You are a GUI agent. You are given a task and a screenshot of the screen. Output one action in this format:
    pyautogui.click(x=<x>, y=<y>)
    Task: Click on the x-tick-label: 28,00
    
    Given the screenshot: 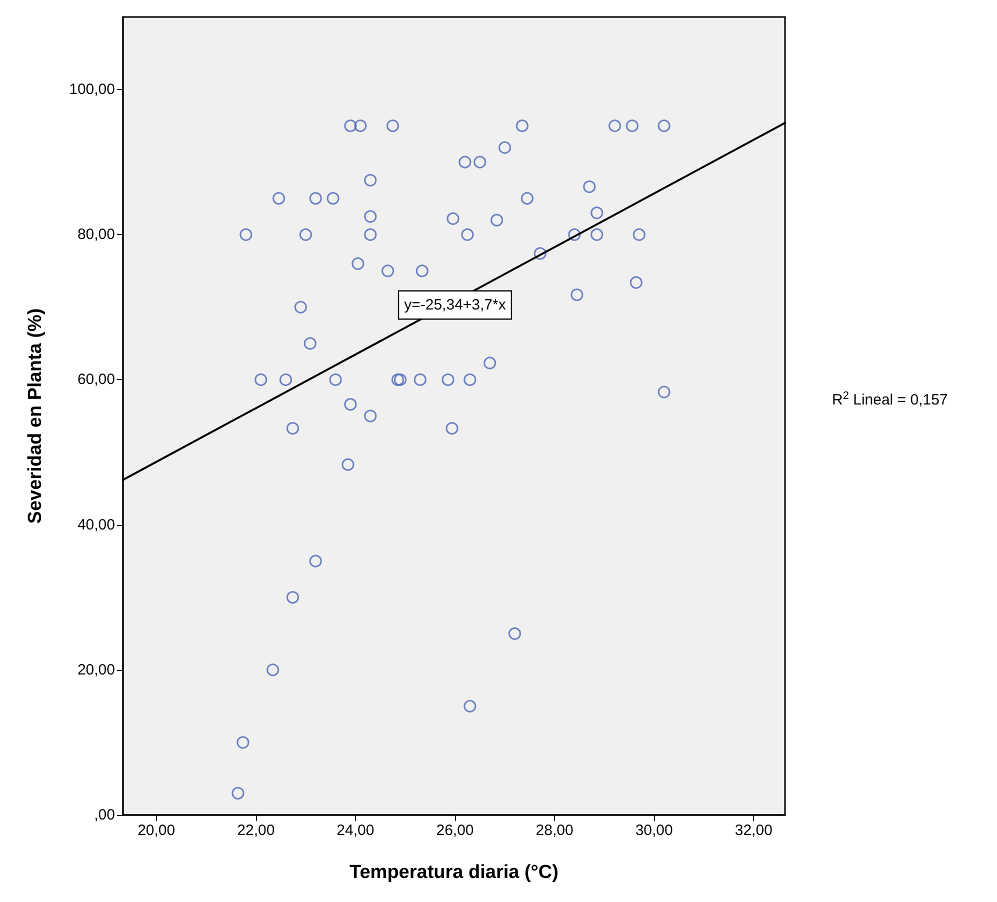 What is the action you would take?
    pyautogui.click(x=555, y=830)
    